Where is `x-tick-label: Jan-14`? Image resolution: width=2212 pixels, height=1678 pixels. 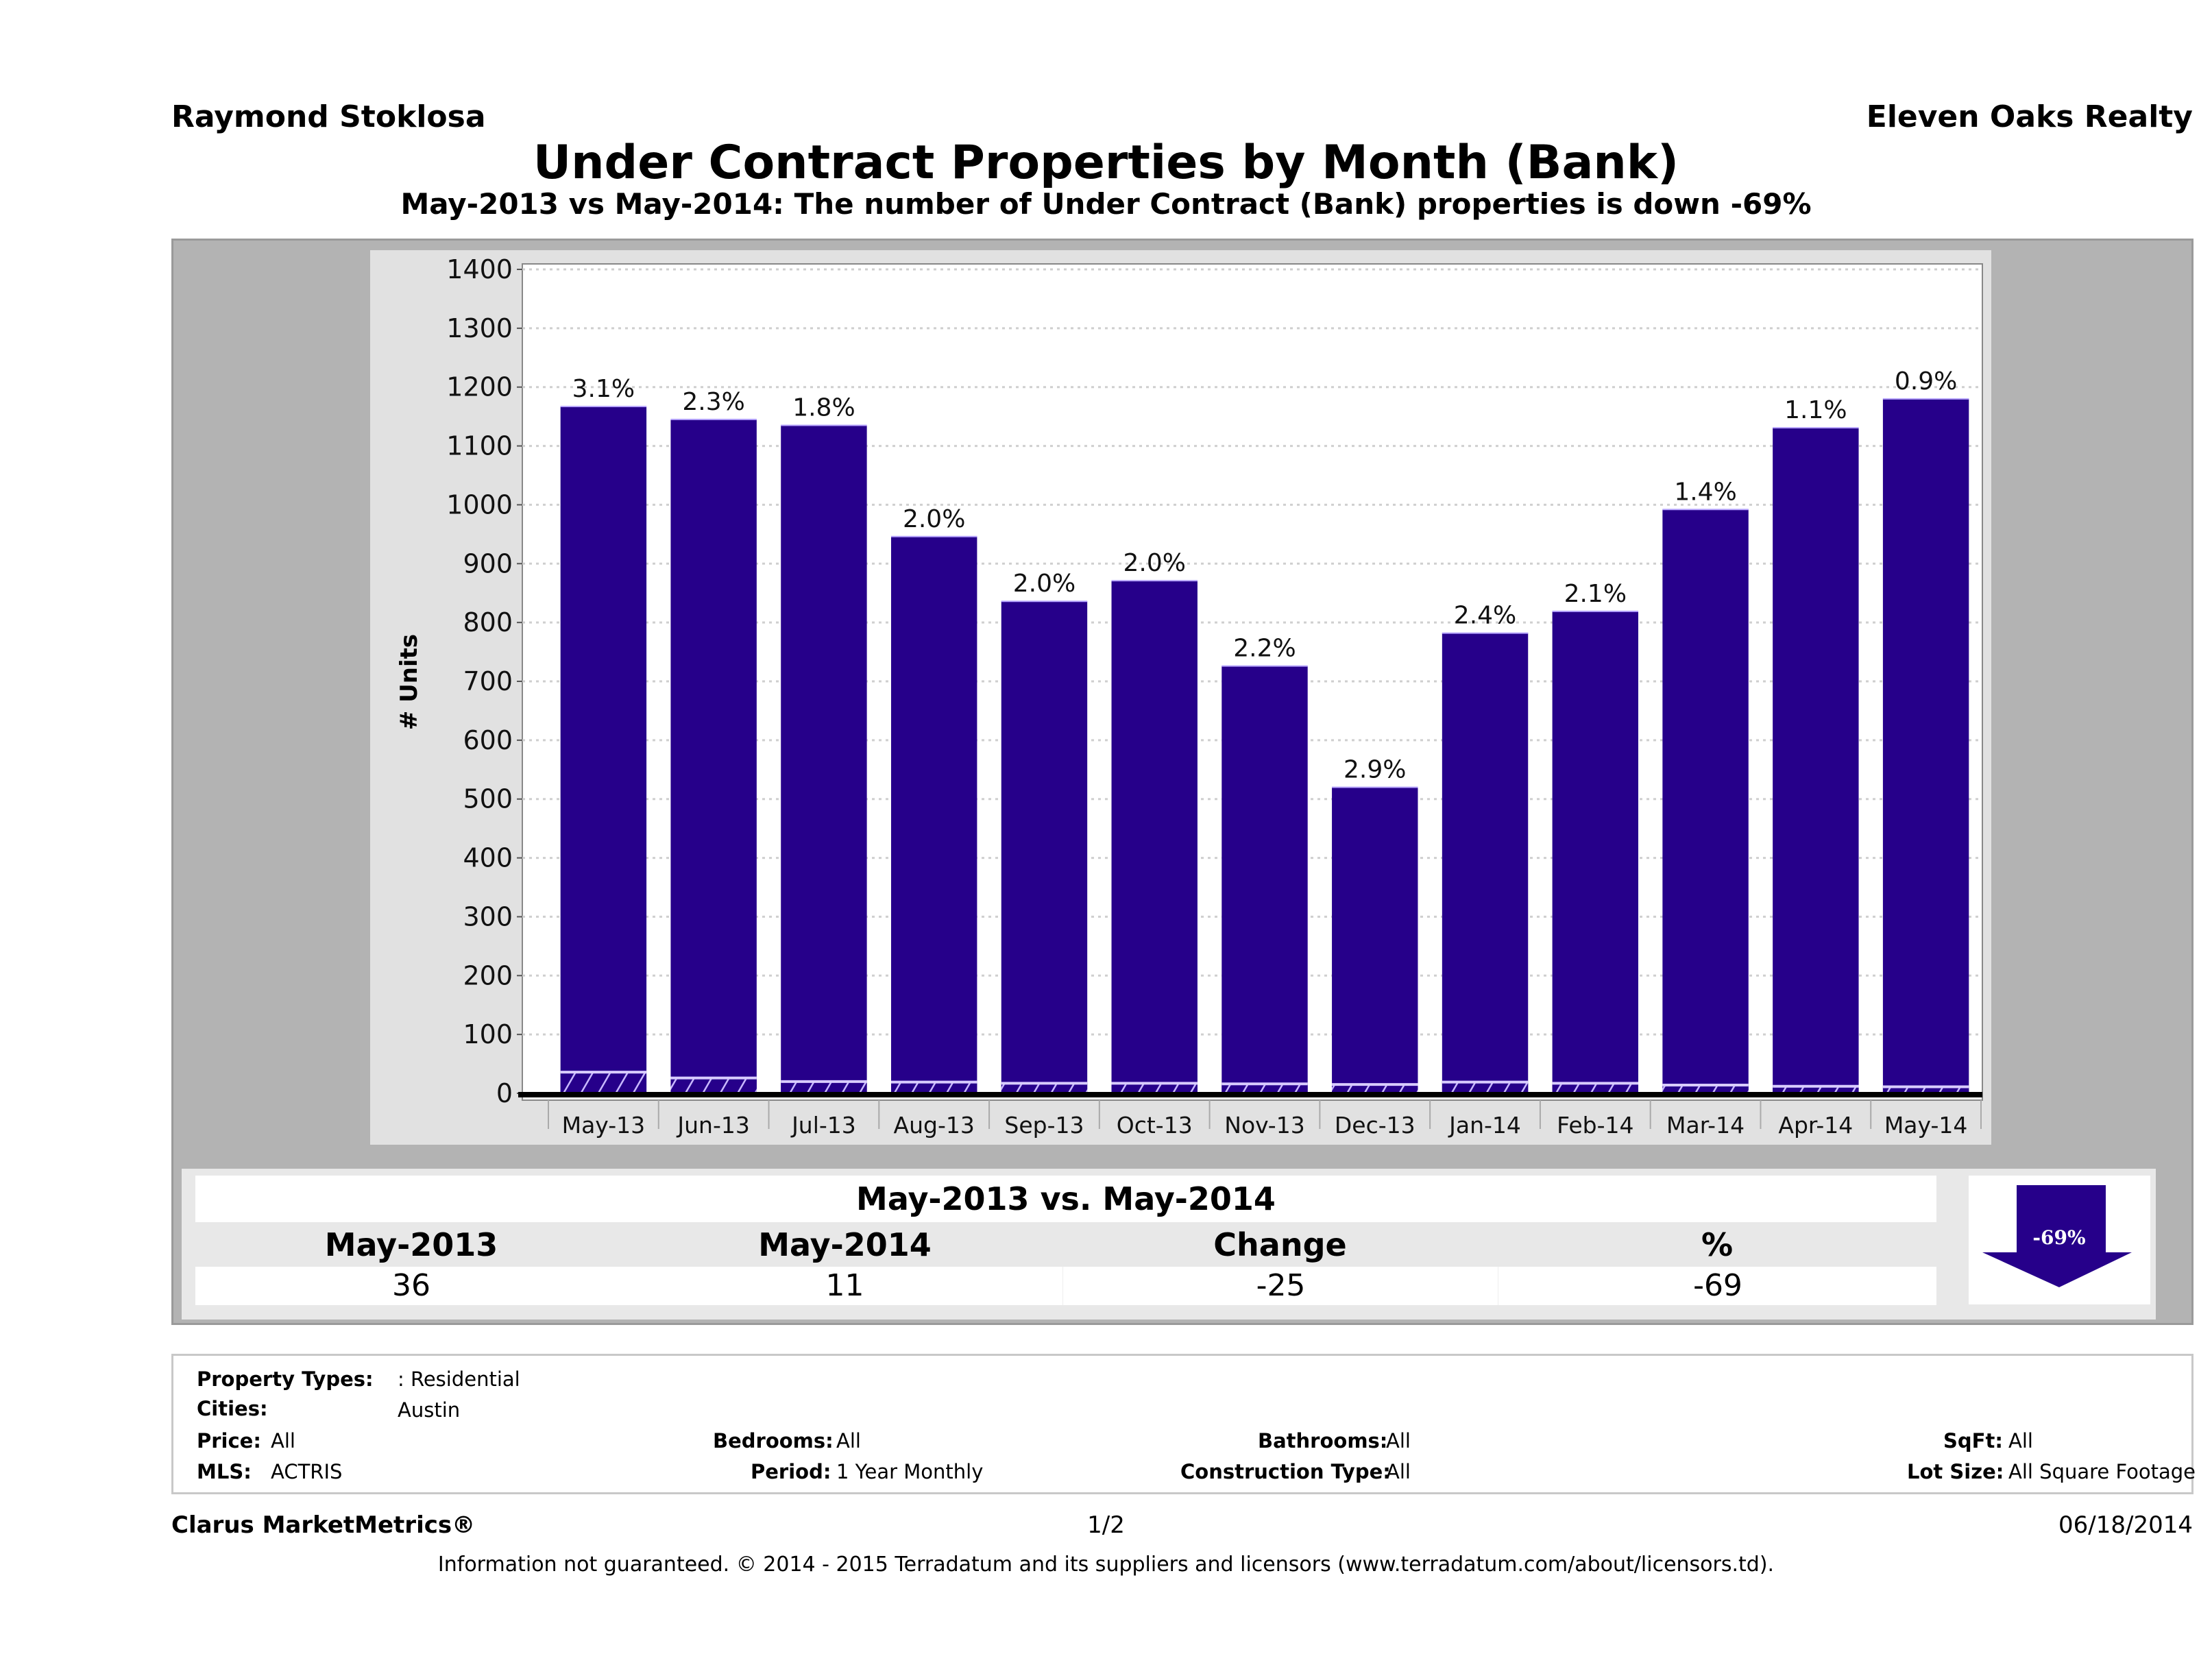
x-tick-label: Jan-14 is located at coordinates (1484, 1125).